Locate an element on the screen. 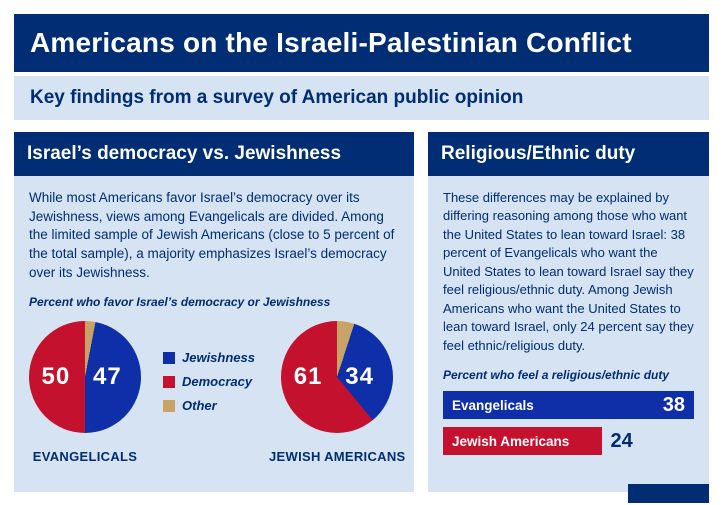 This screenshot has width=723, height=505. pie-evangelicals-column: 50 47 EVANGELICALS is located at coordinates (85, 392).